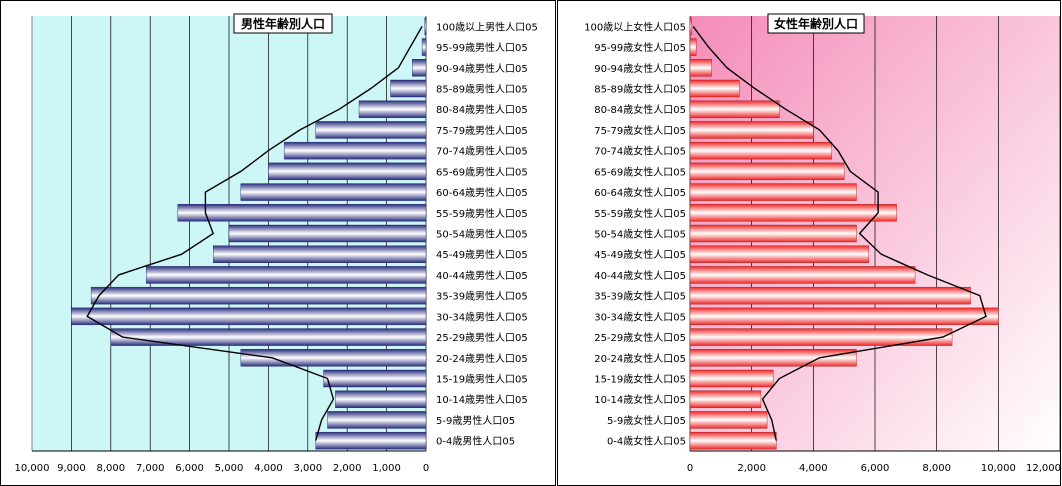 This screenshot has height=486, width=1062. Describe the element at coordinates (482, 109) in the screenshot. I see `male-category-label: 80-84歳男性人口05` at that location.